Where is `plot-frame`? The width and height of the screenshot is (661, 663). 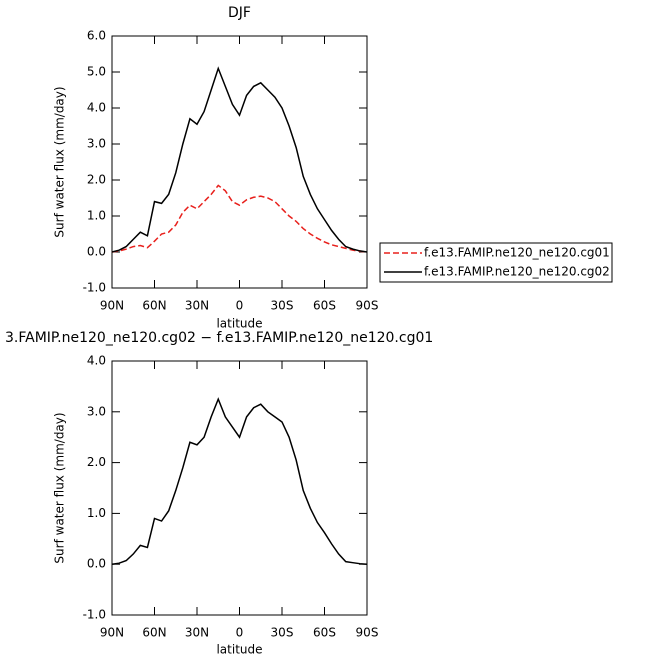
plot-frame is located at coordinates (239, 162).